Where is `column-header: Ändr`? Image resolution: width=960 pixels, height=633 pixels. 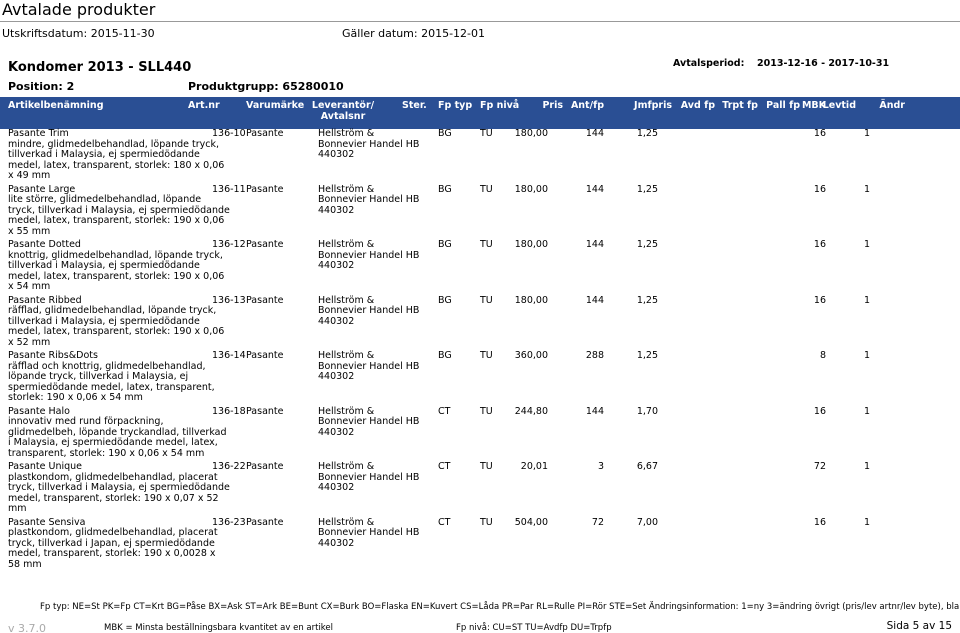 column-header: Ändr is located at coordinates (892, 105).